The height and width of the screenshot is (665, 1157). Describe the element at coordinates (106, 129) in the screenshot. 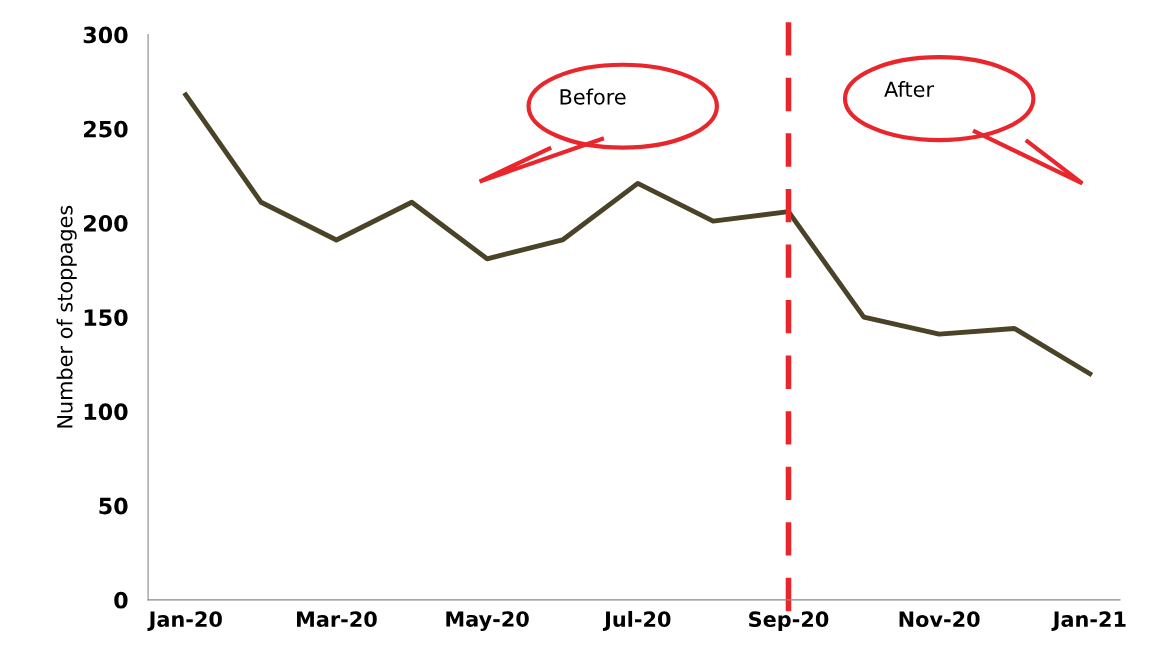

I see `y-tick-label: 250` at that location.